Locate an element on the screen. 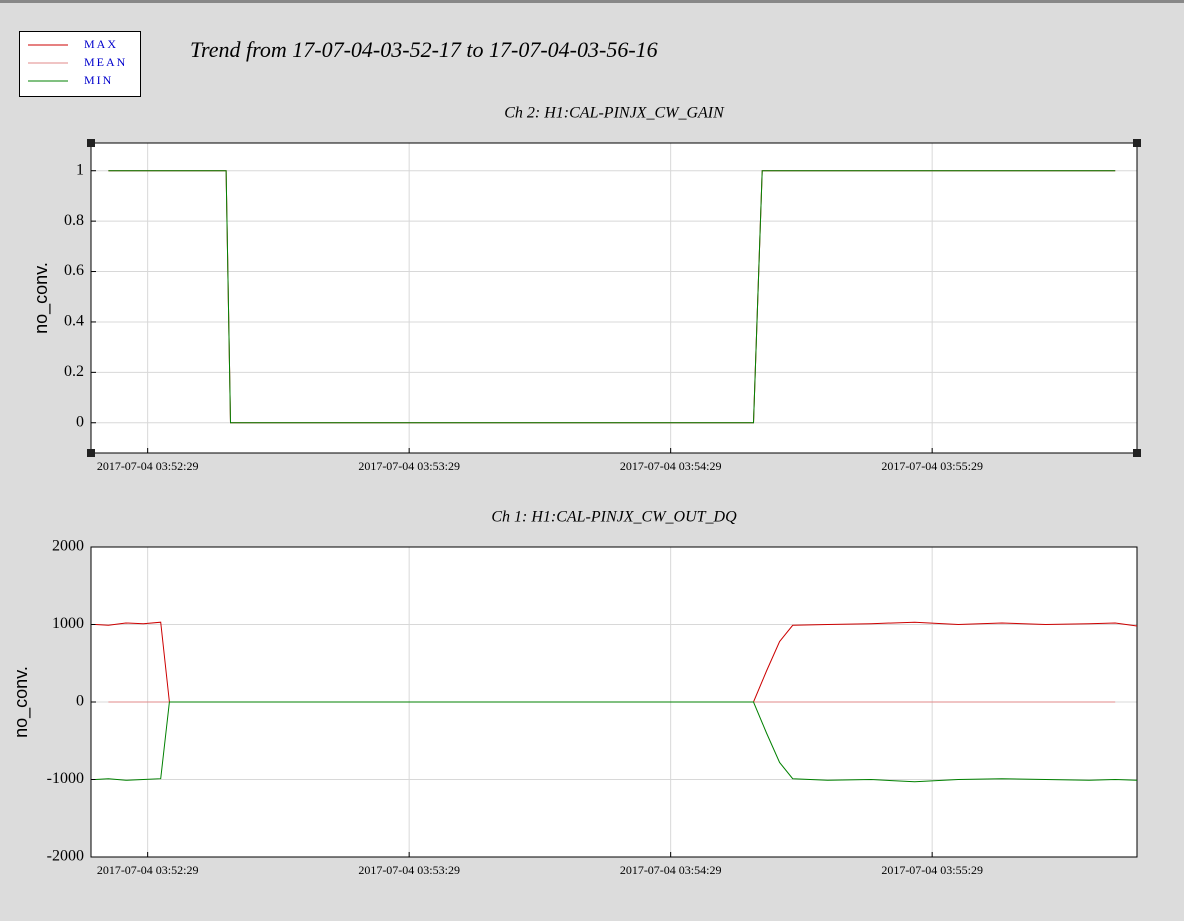  legend-label: MIN is located at coordinates (98, 80).